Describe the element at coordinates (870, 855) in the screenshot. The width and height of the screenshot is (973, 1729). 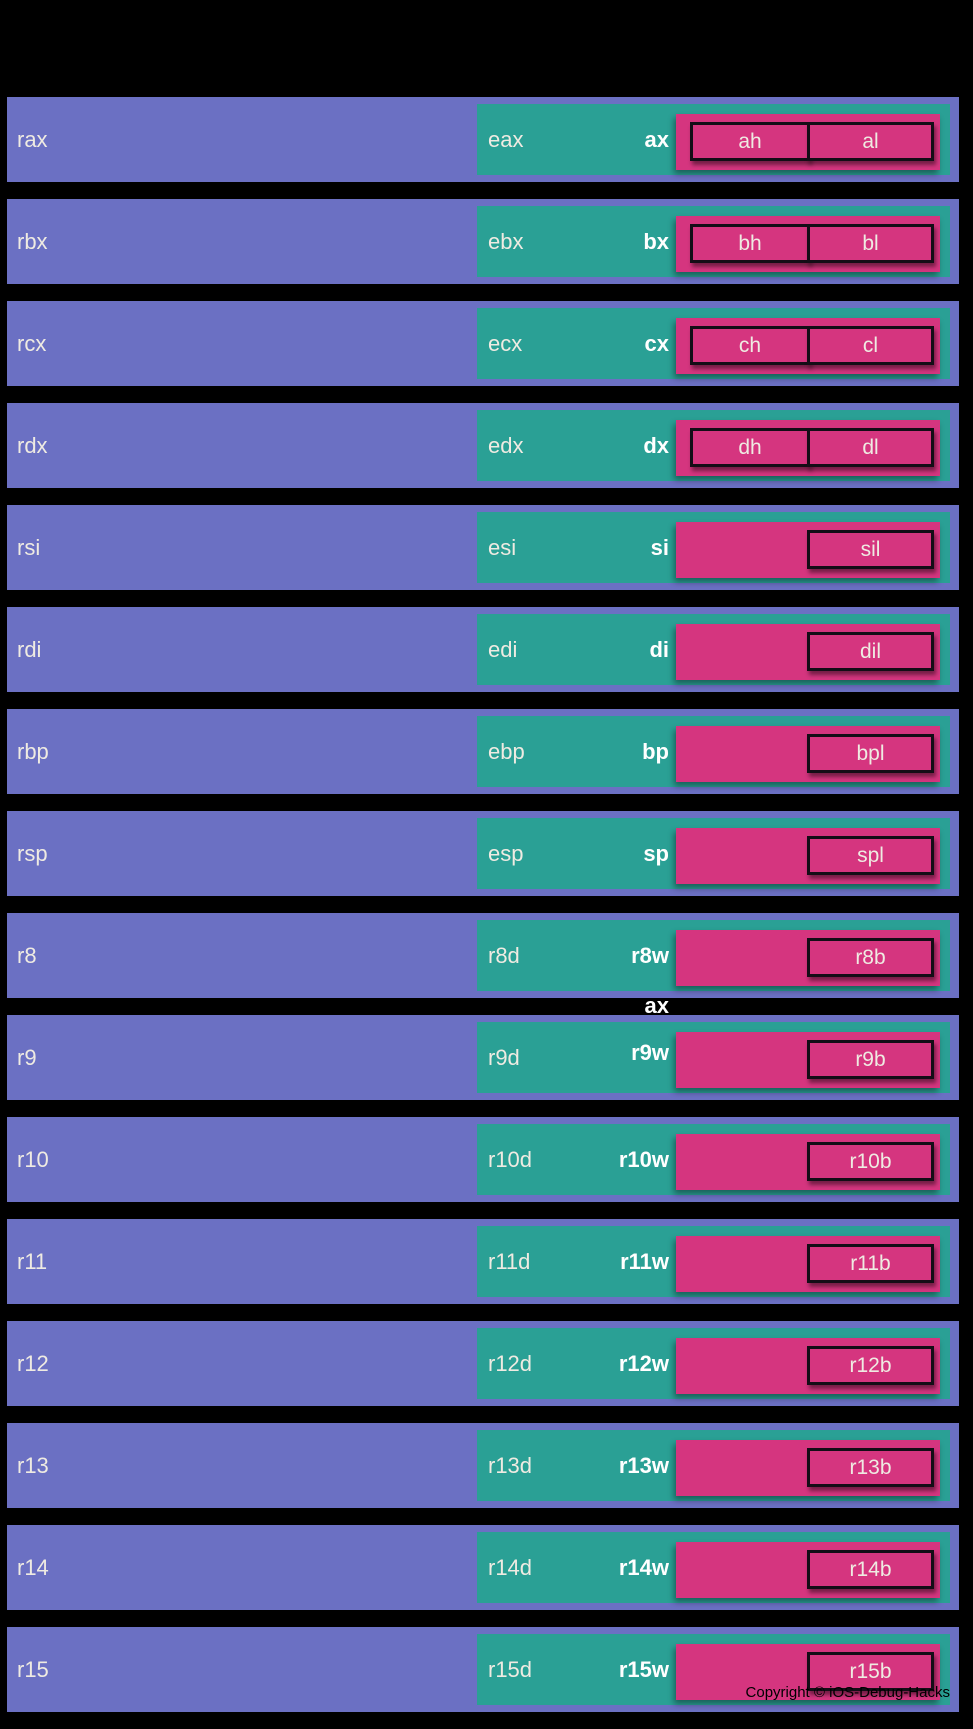
I see `low-byte-label: spl` at that location.